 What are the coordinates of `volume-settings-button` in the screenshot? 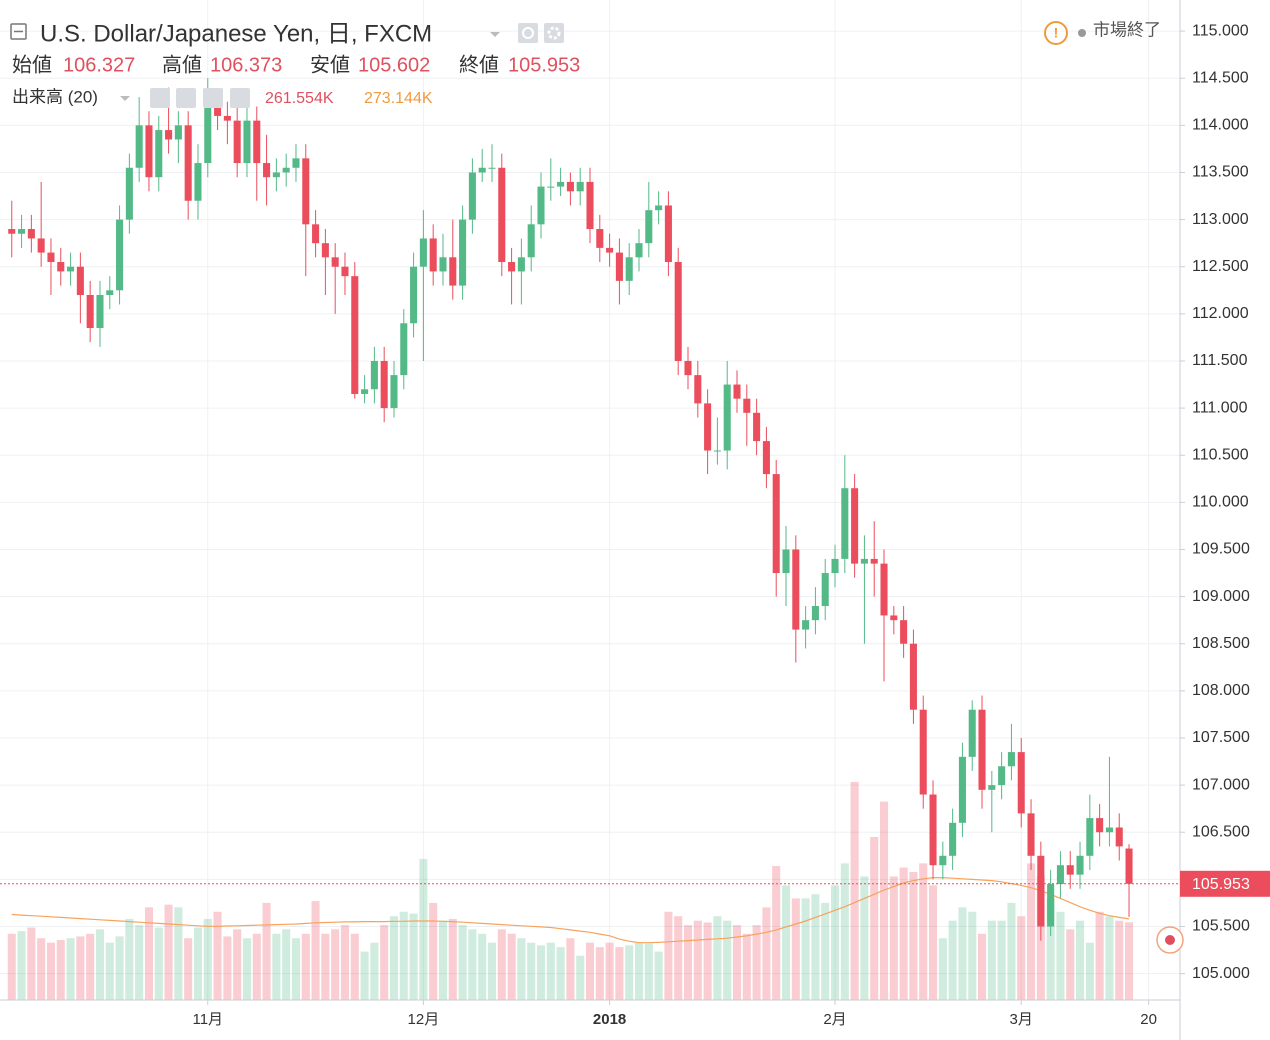 It's located at (186, 98).